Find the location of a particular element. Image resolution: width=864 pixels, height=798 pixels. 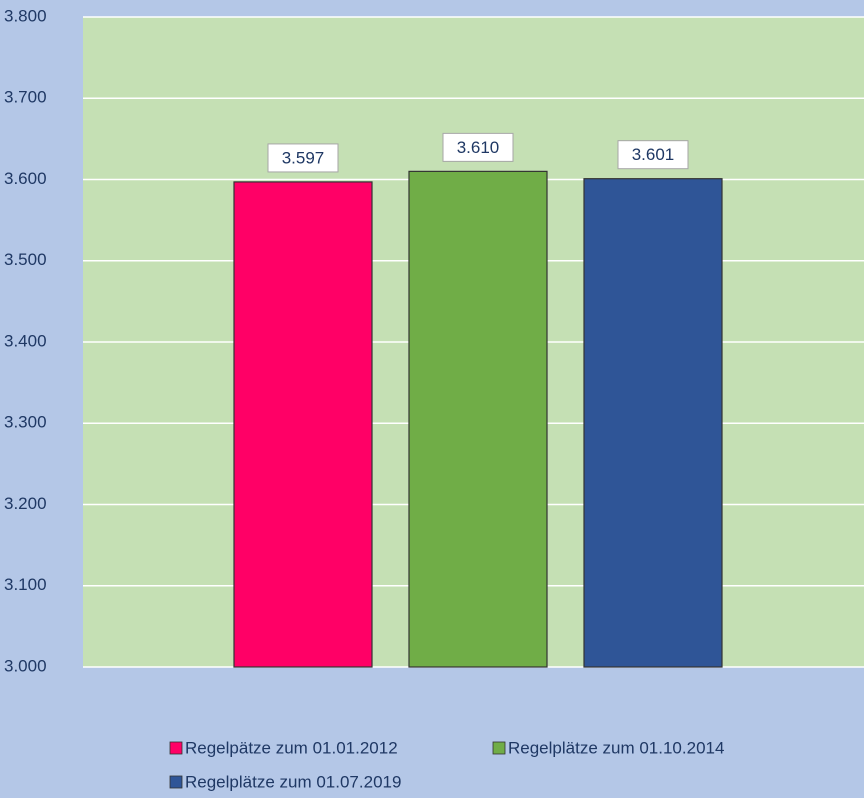

y-tick-label: 3.700 is located at coordinates (25, 97).